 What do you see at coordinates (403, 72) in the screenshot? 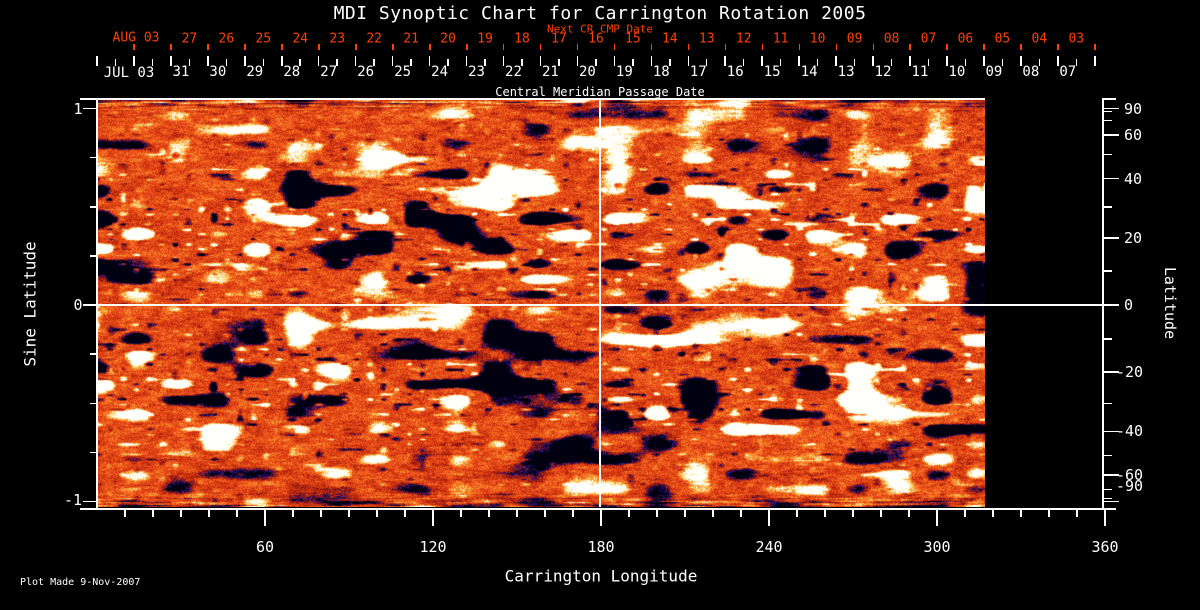
I see `cmp-day-label: 25` at bounding box center [403, 72].